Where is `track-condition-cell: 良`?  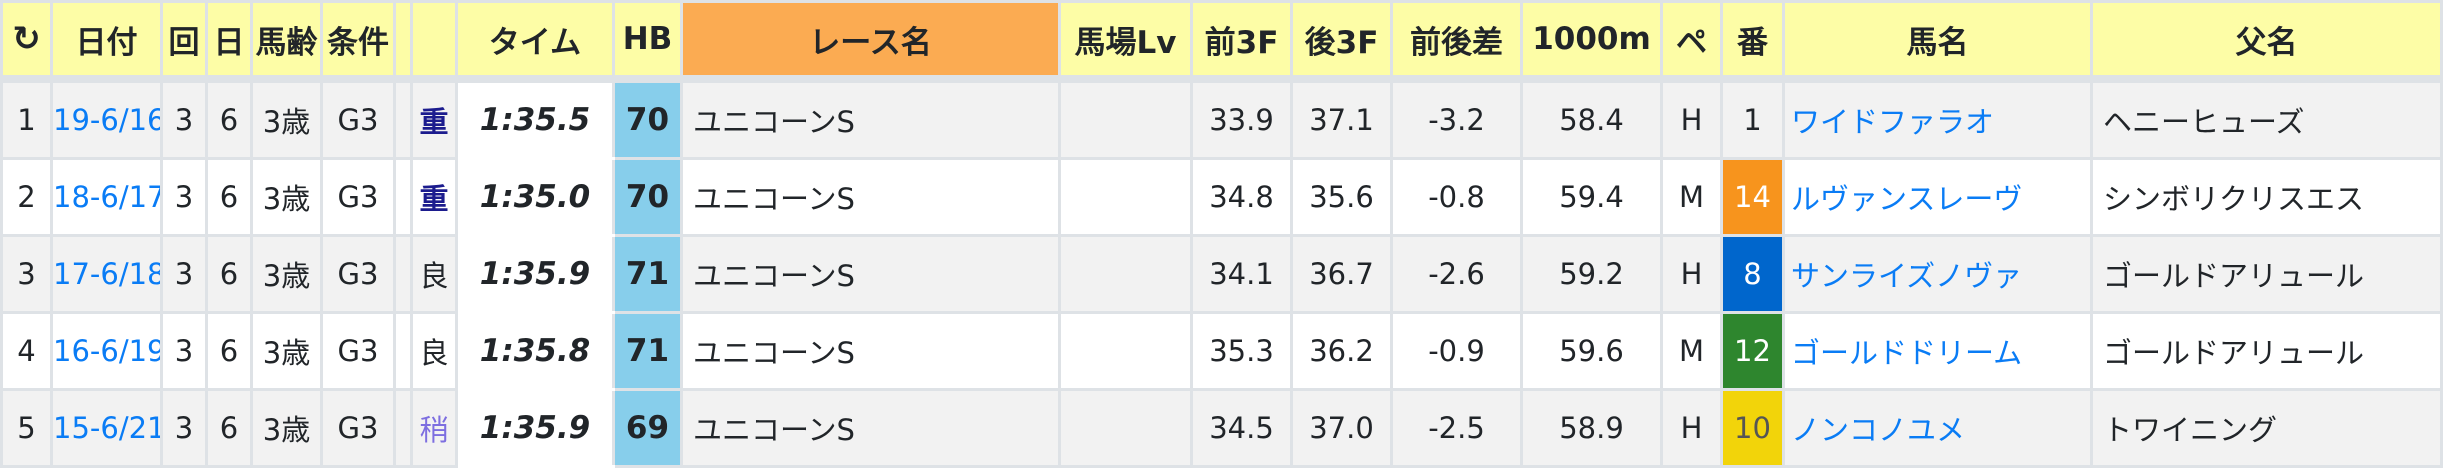
track-condition-cell: 良 is located at coordinates (434, 274).